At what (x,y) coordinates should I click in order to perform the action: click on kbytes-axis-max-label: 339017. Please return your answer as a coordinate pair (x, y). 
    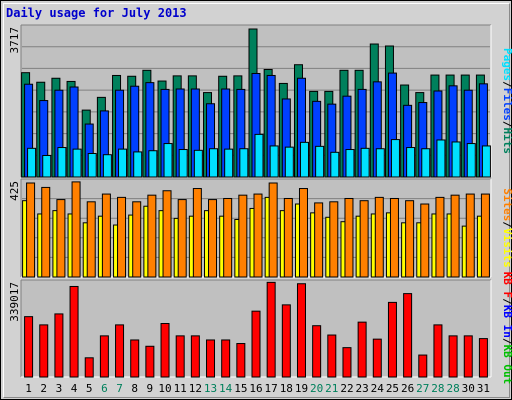
    Looking at the image, I should click on (14, 302).